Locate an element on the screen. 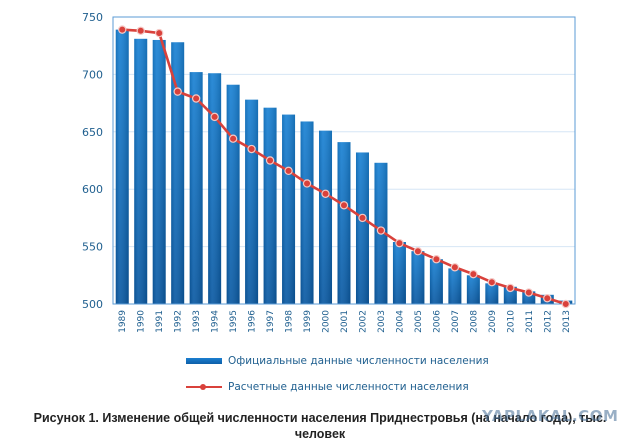 The image size is (640, 448). y-tick-label: 700 is located at coordinates (92, 74).